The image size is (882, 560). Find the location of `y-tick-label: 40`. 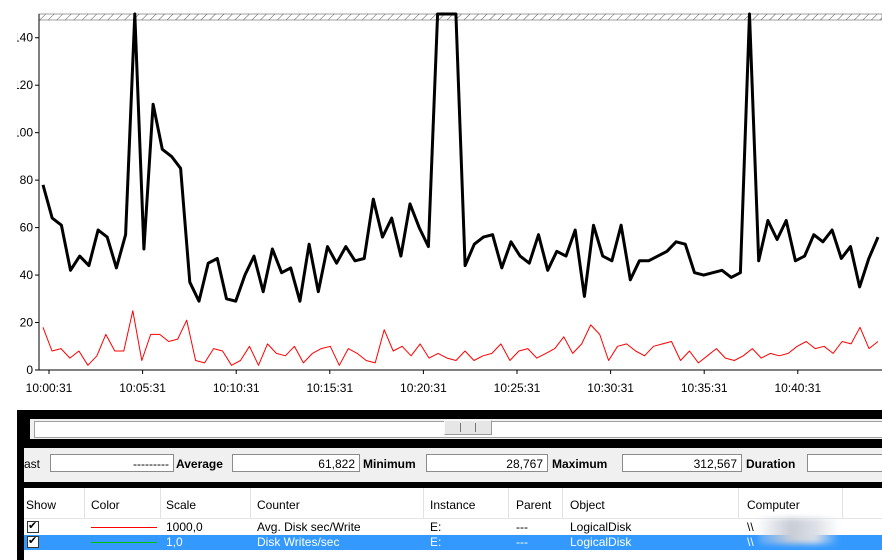

y-tick-label: 40 is located at coordinates (27, 275).